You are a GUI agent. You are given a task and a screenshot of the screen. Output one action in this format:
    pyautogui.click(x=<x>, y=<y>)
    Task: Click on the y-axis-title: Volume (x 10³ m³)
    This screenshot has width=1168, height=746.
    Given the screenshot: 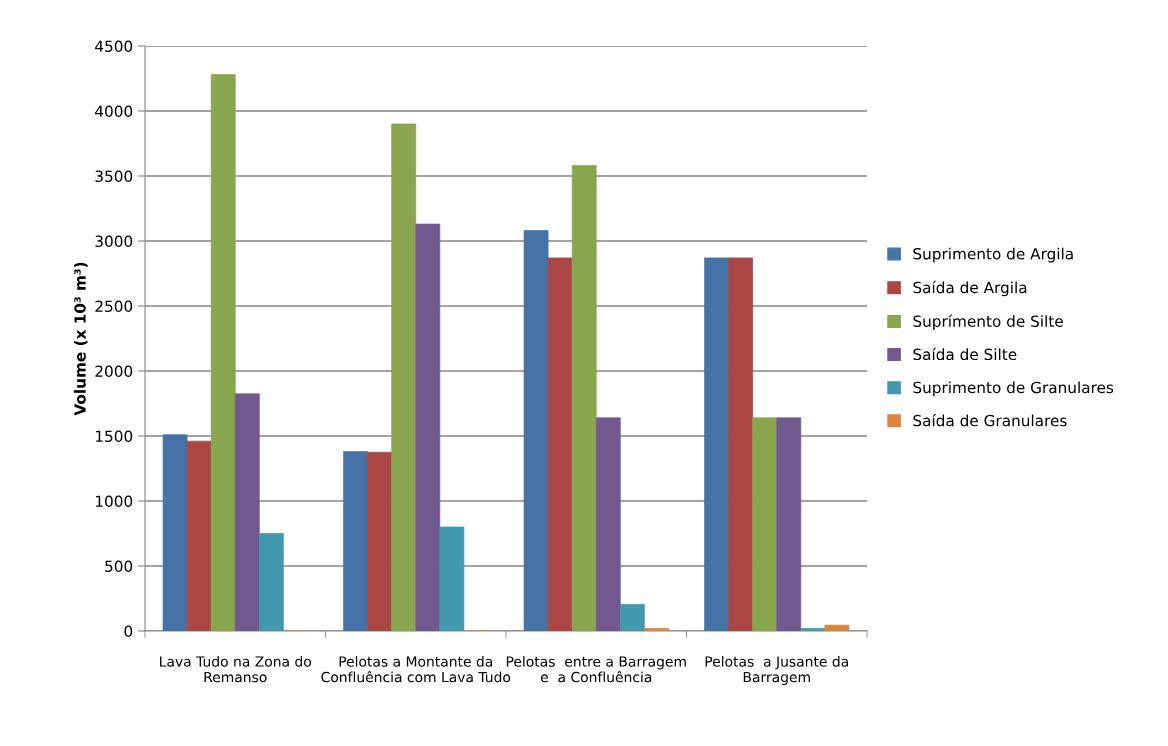 What is the action you would take?
    pyautogui.click(x=80, y=339)
    